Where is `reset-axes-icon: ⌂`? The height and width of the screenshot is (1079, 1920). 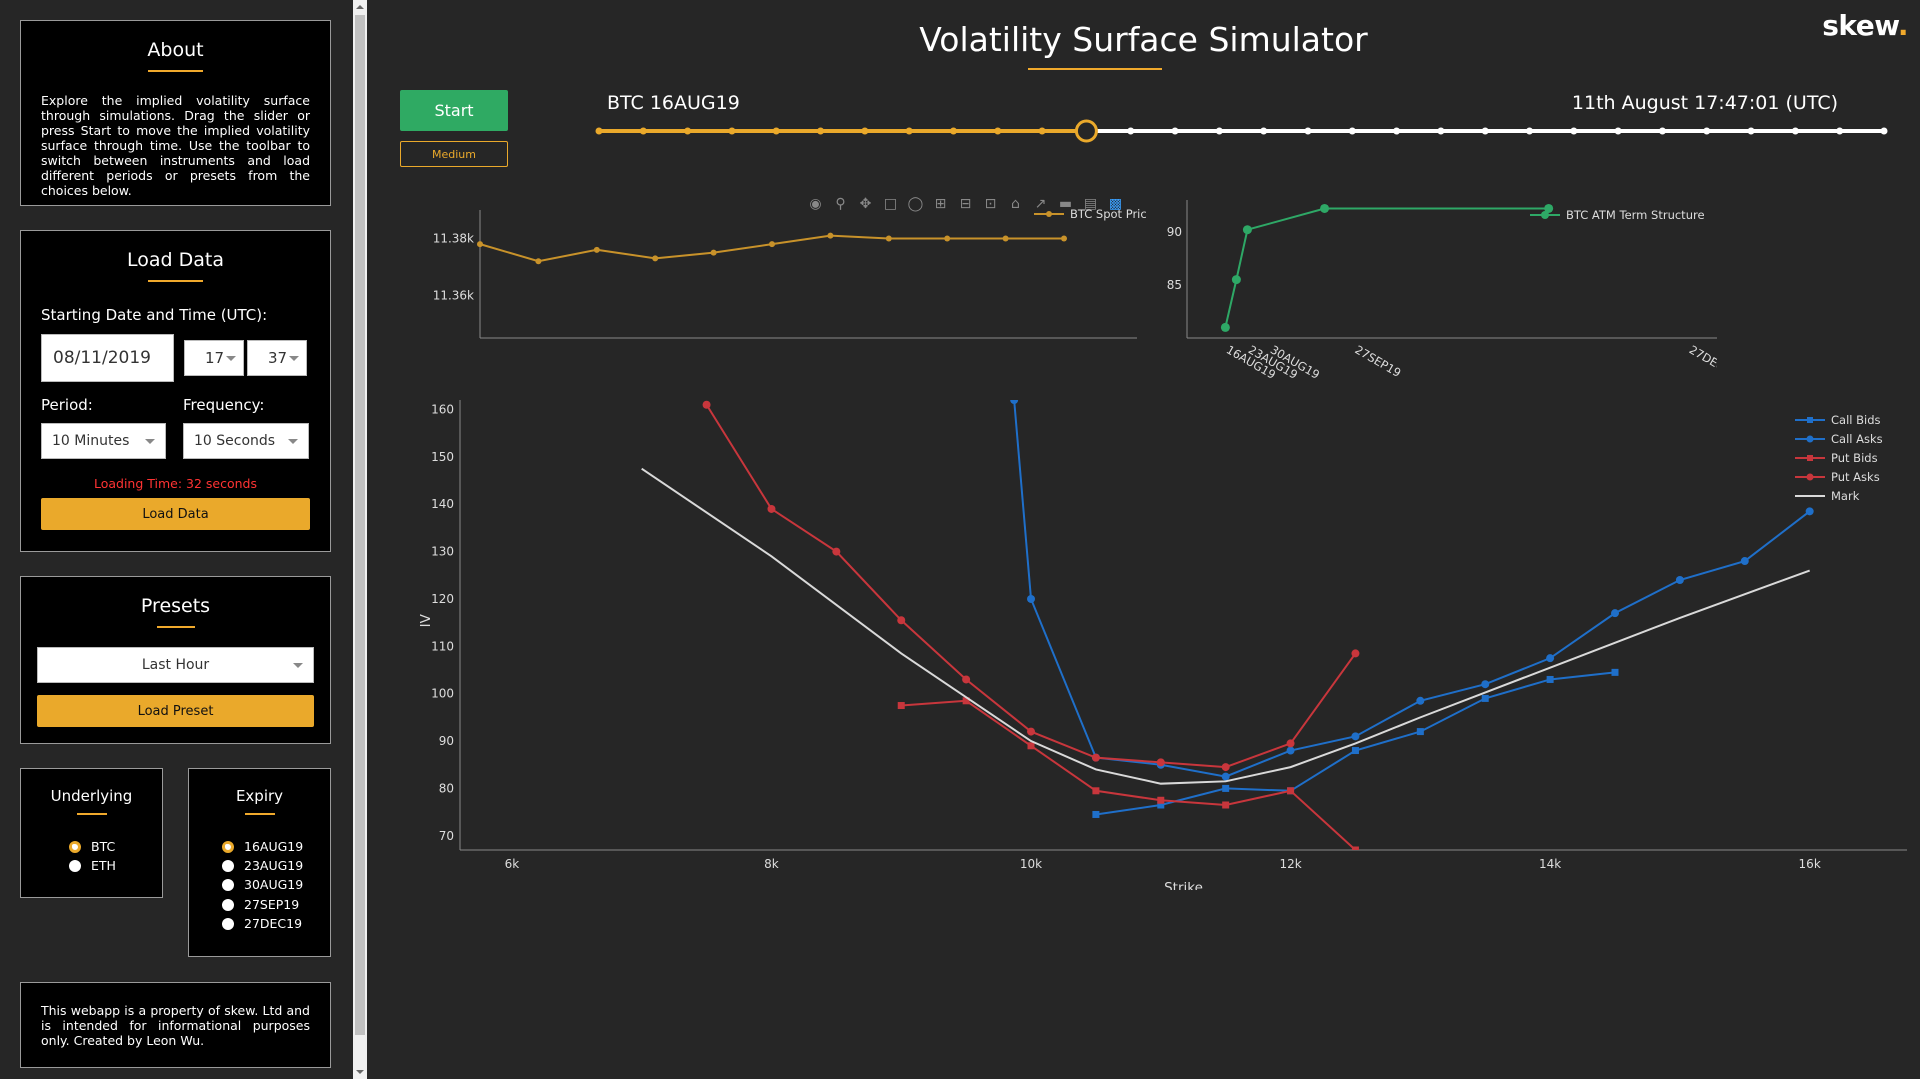 reset-axes-icon: ⌂ is located at coordinates (1015, 204).